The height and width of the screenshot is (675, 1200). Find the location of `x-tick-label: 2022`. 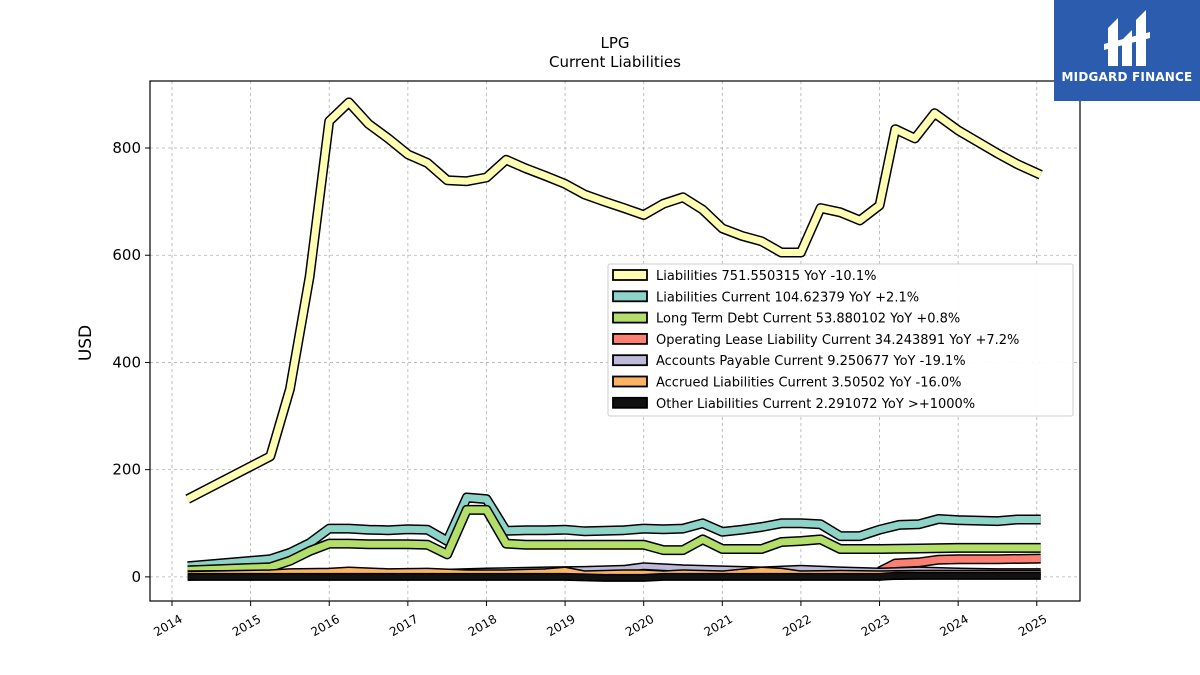

x-tick-label: 2022 is located at coordinates (796, 625).